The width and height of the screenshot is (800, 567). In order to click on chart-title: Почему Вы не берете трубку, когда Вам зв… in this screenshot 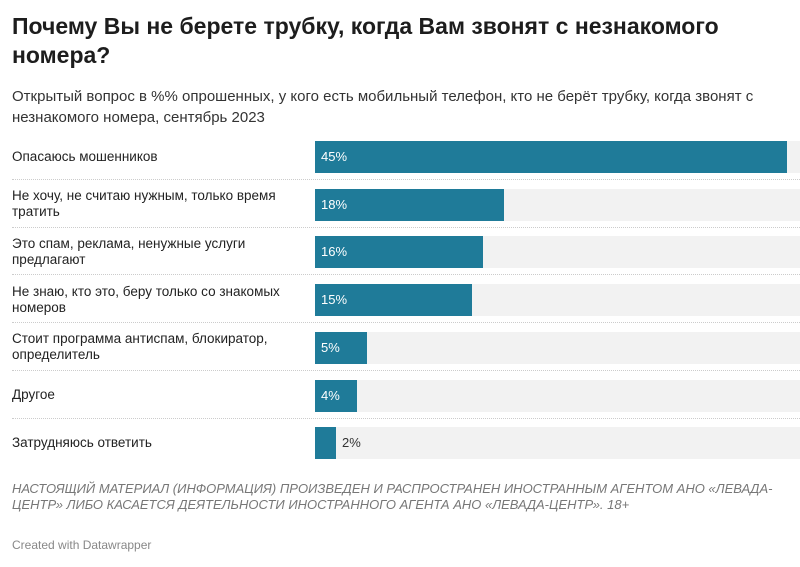, I will do `click(365, 40)`.